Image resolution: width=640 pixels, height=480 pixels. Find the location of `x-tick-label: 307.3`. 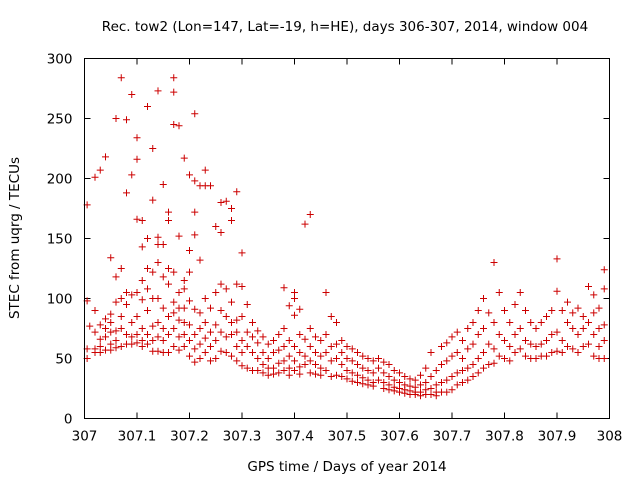

x-tick-label: 307.3 is located at coordinates (242, 437).